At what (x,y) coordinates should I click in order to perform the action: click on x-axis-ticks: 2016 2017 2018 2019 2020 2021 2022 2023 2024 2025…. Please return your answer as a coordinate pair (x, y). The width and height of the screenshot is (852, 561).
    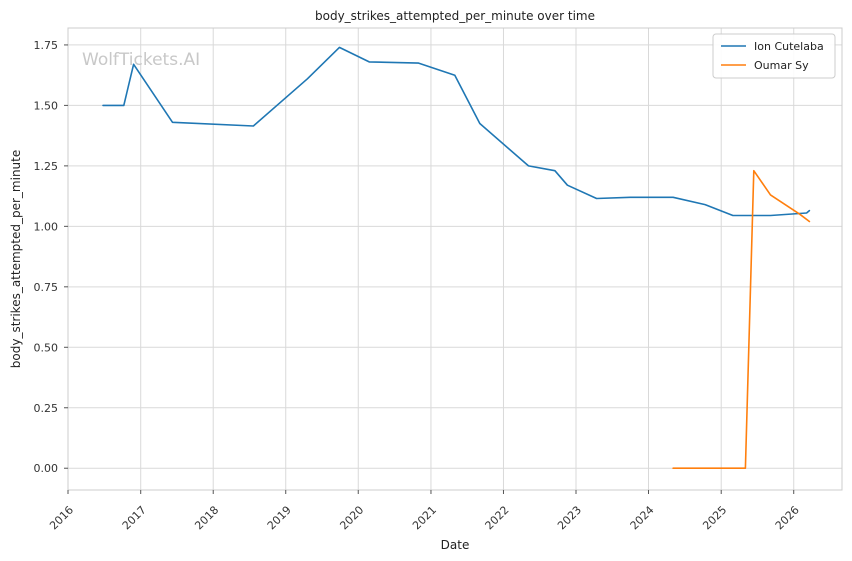
    Looking at the image, I should click on (424, 511).